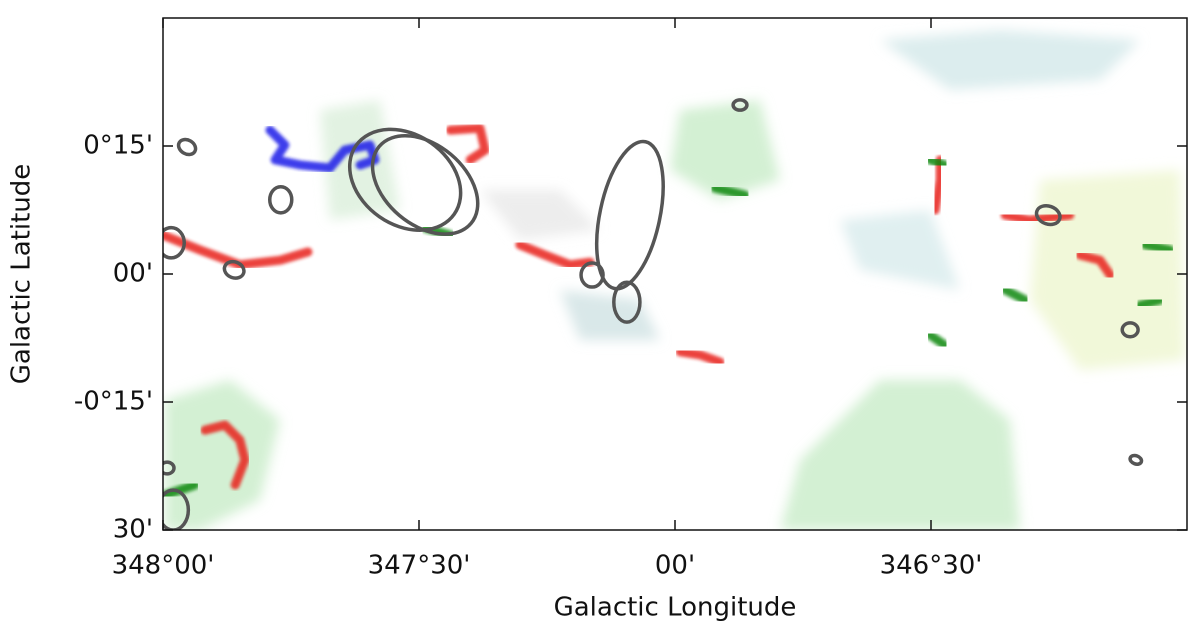  Describe the element at coordinates (118, 146) in the screenshot. I see `y-tick-label: 0°15'` at that location.